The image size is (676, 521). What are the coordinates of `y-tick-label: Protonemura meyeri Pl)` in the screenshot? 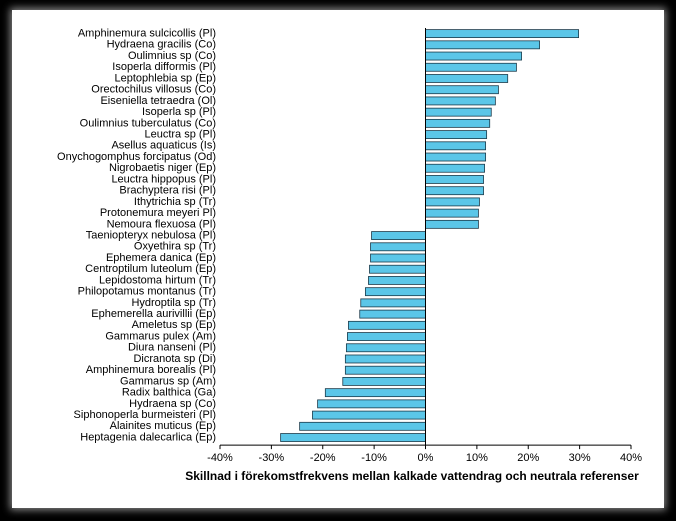 It's located at (158, 213).